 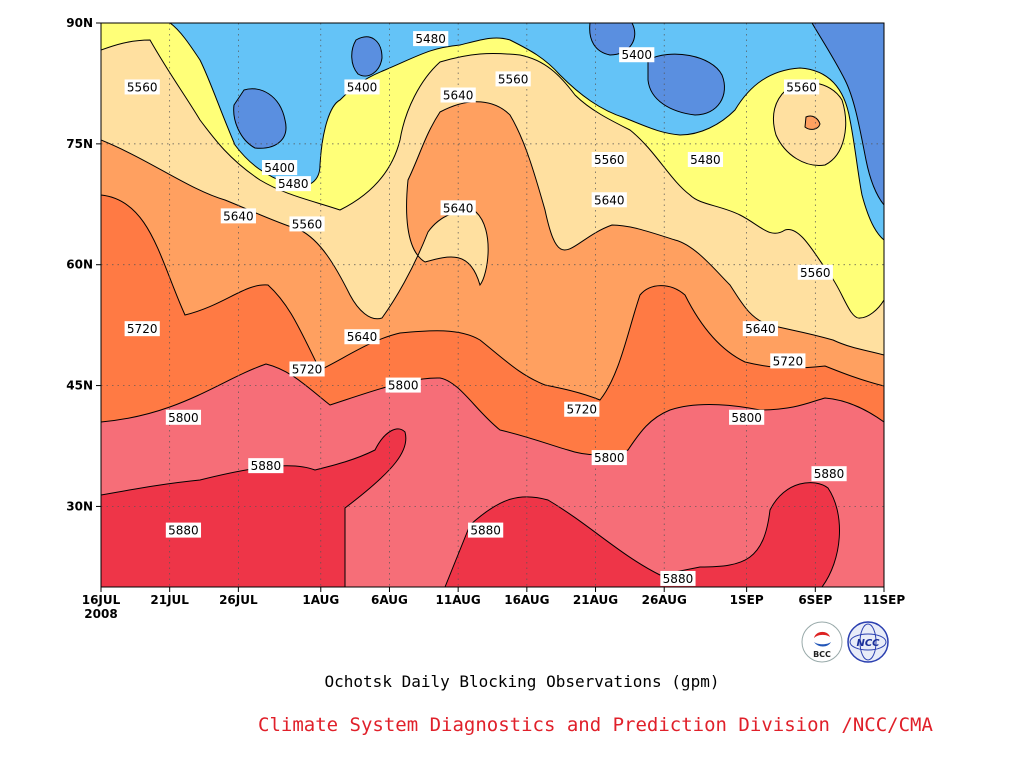 I want to click on level-5640-island, so click(x=812, y=122).